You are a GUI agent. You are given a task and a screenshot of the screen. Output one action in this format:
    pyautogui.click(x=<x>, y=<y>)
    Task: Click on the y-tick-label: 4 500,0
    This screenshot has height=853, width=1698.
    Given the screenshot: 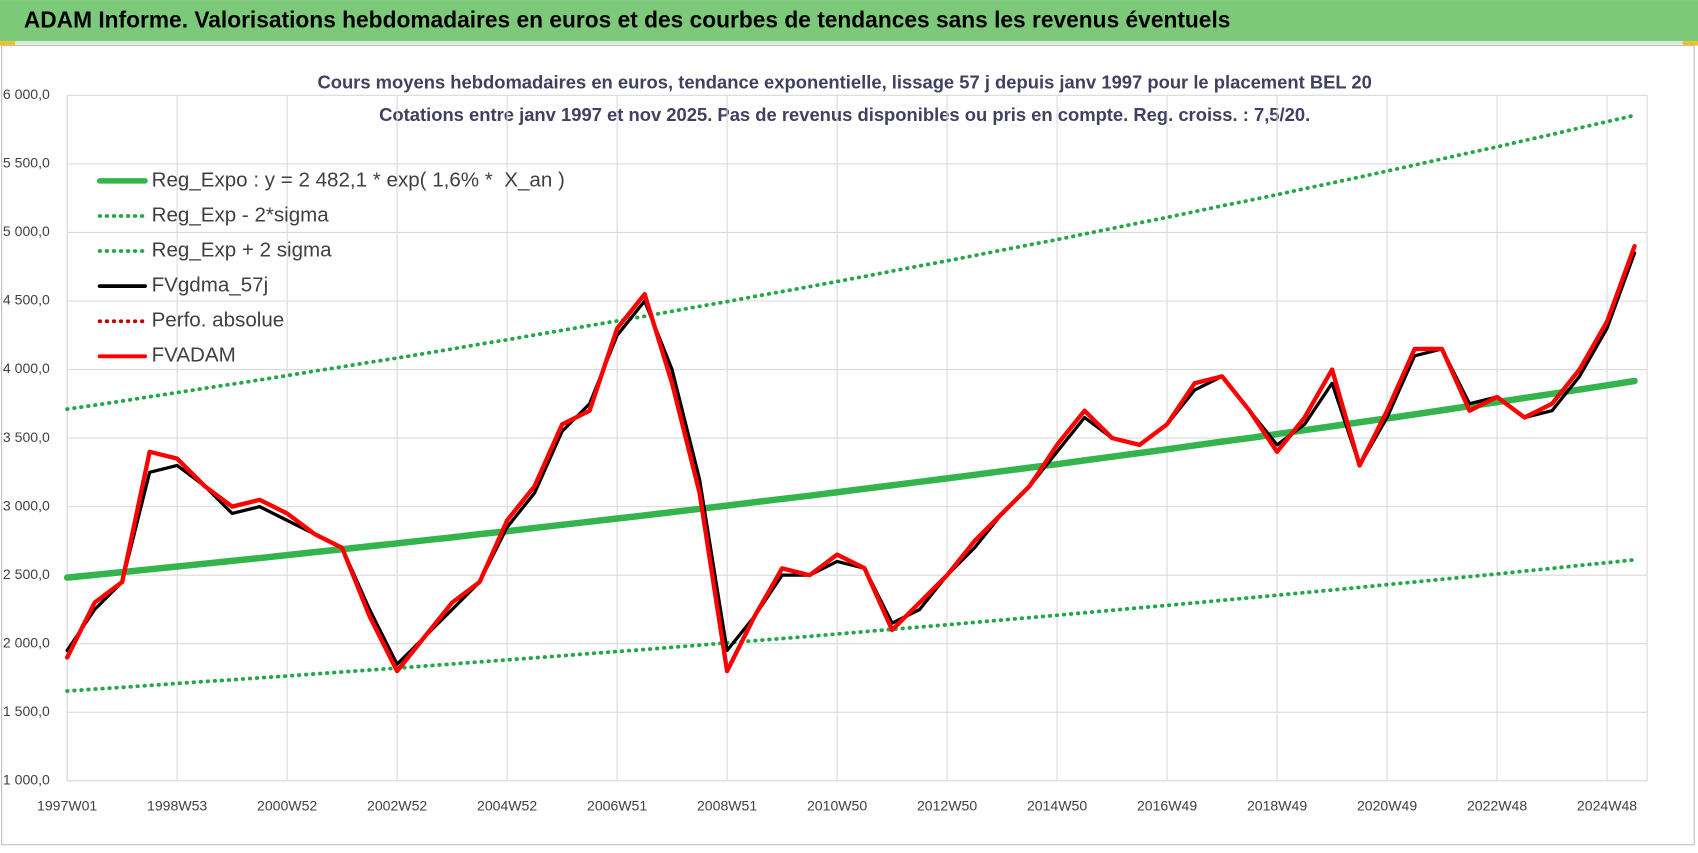 What is the action you would take?
    pyautogui.click(x=26, y=300)
    